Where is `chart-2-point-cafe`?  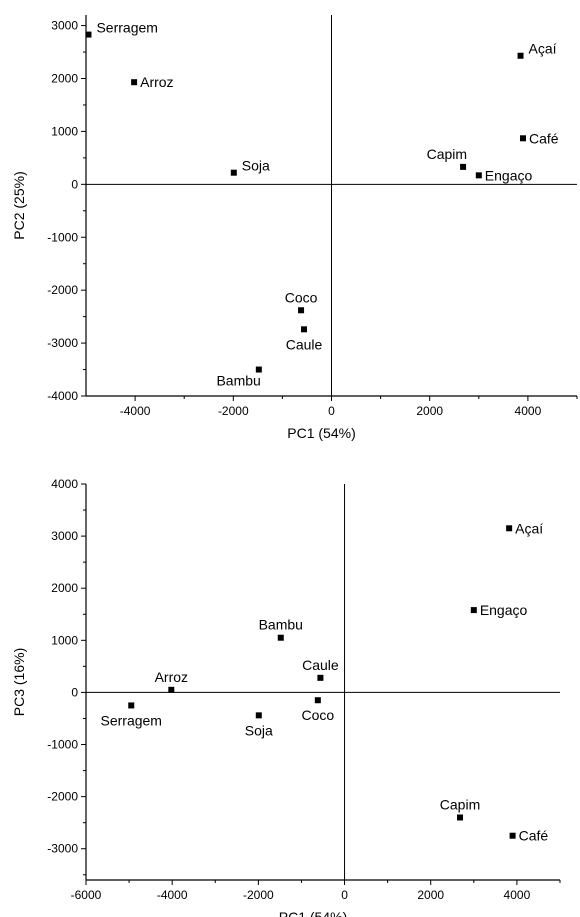
chart-2-point-cafe is located at coordinates (512, 835).